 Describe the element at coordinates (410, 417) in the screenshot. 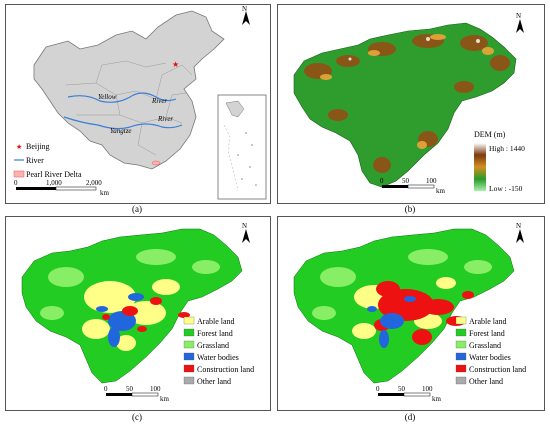

I see `caption-d: (d)` at that location.